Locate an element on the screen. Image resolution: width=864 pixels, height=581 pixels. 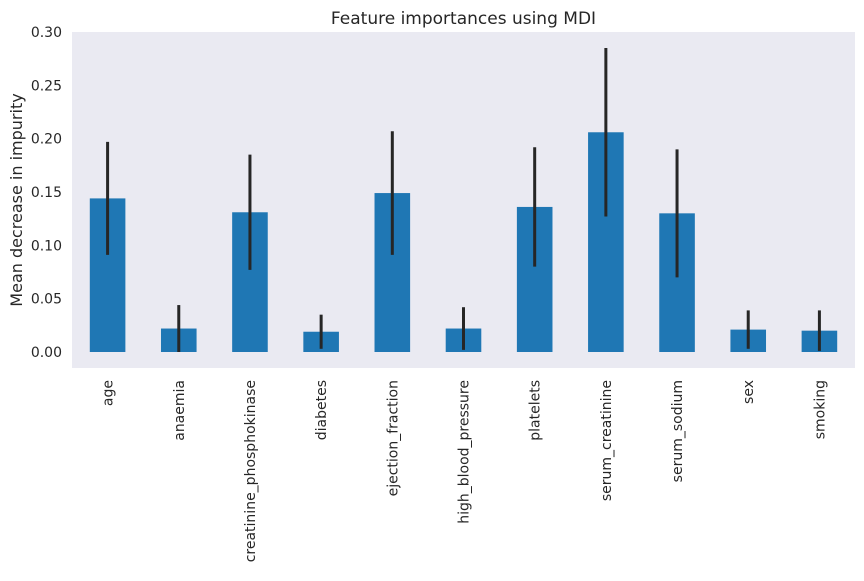
y-tick-label: 0.15 is located at coordinates (46, 193).